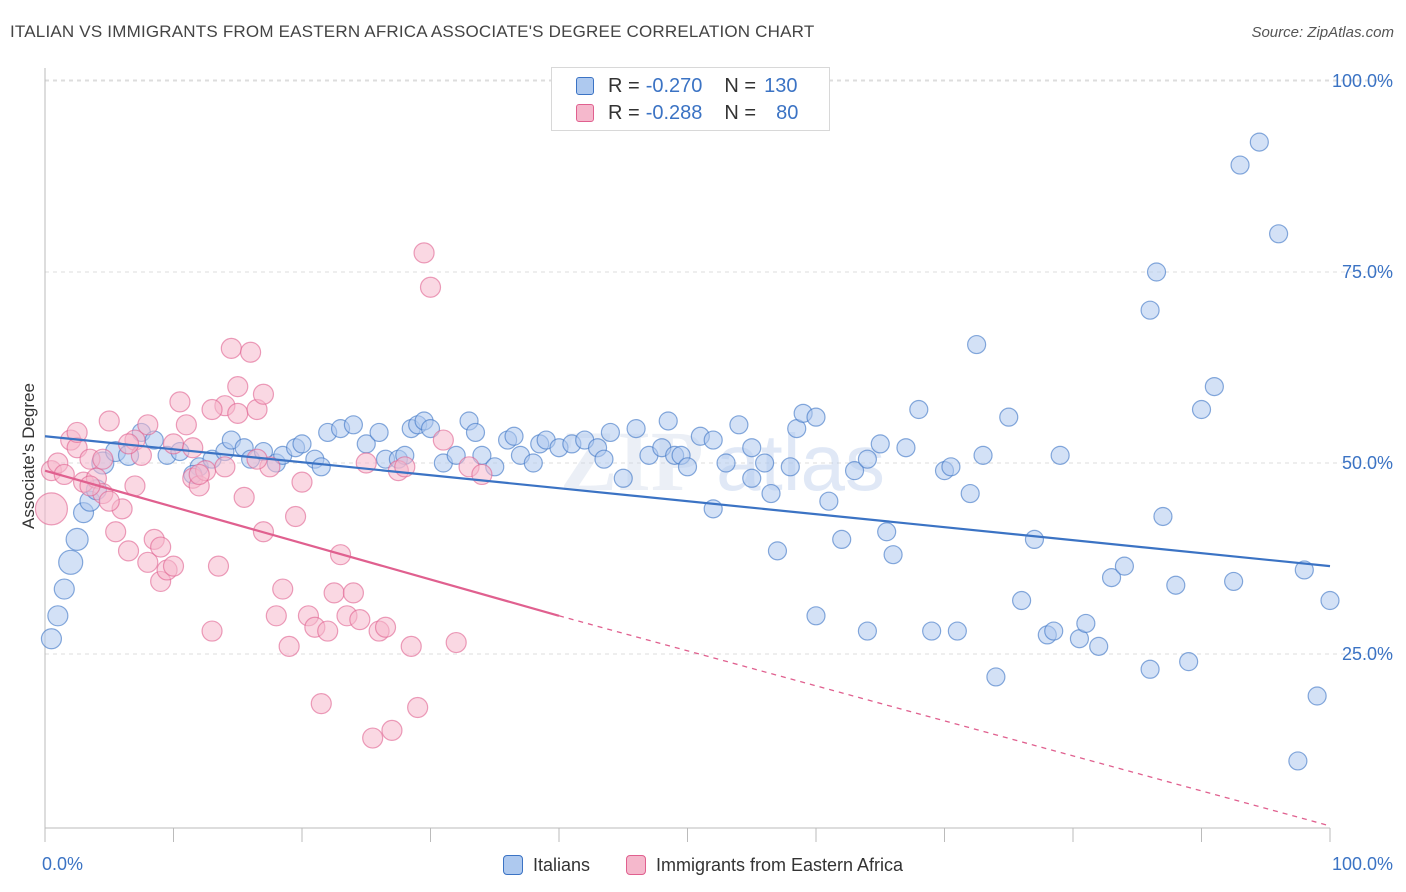 Image resolution: width=1406 pixels, height=892 pixels. Describe the element at coordinates (779, 864) in the screenshot. I see `legend-label-eastern-africa: Immigrants from Eastern Africa` at that location.